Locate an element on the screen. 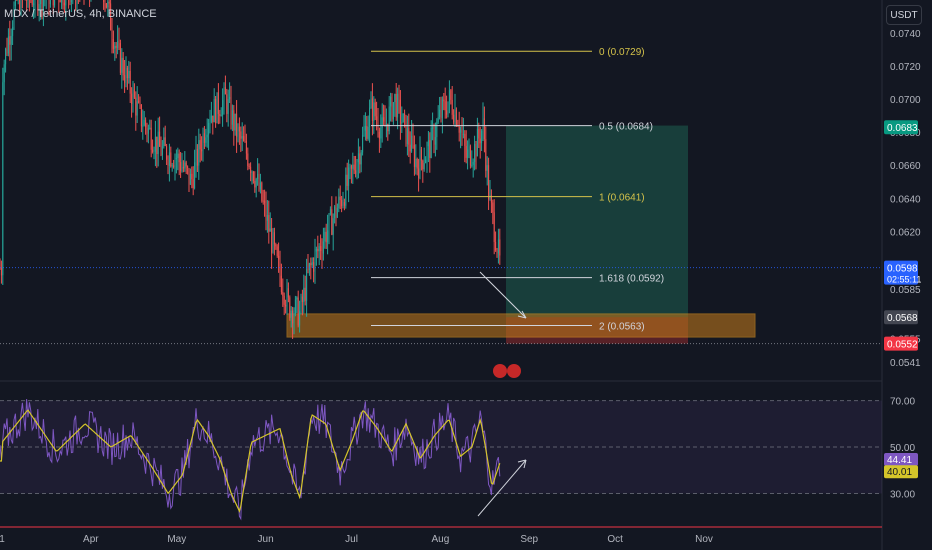 The width and height of the screenshot is (932, 550). time-tick-label: May is located at coordinates (176, 539).